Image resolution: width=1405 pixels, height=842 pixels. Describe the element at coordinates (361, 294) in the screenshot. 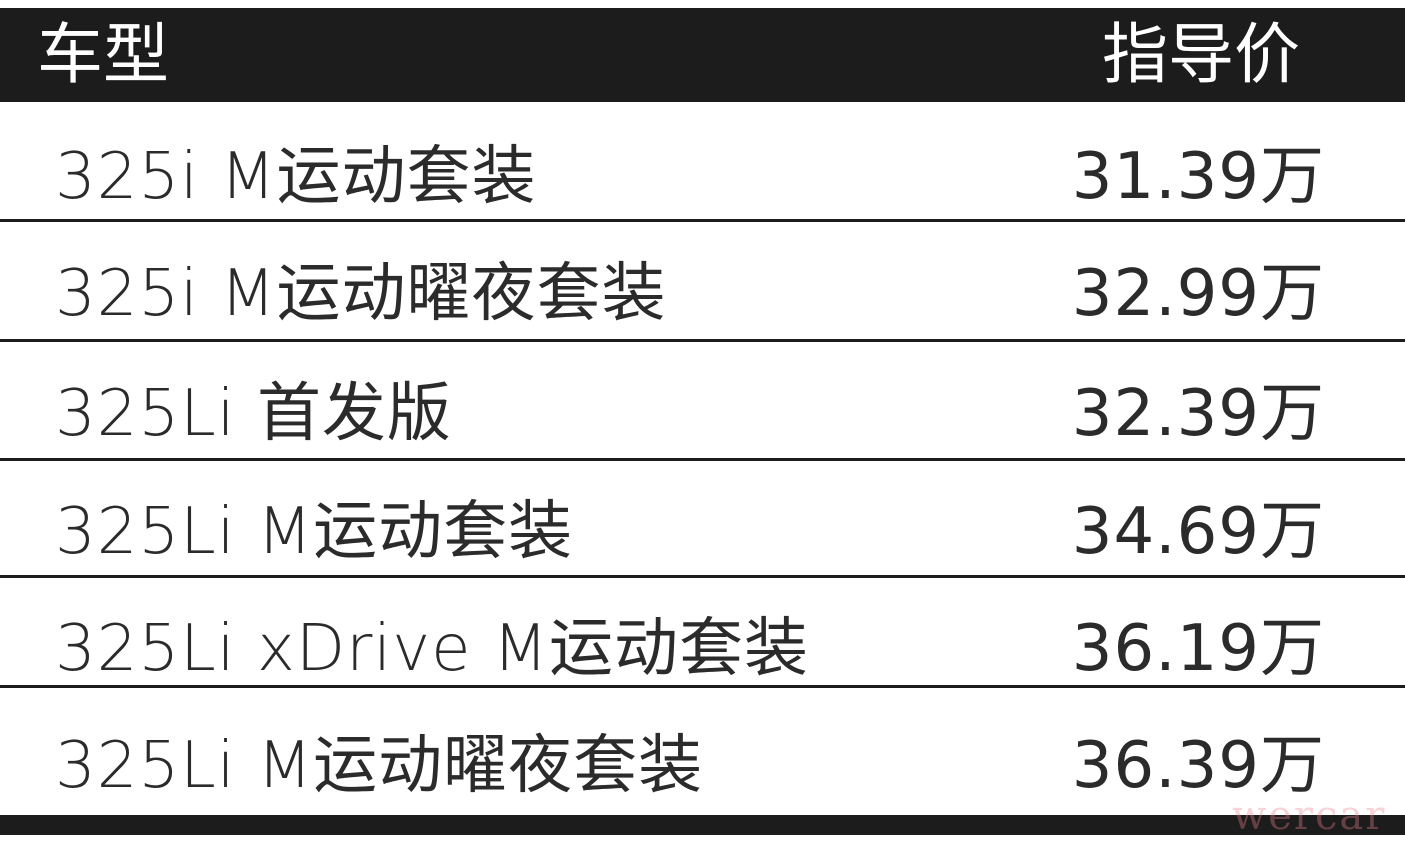

I see `model-name: 325i M运动曜夜套装` at that location.